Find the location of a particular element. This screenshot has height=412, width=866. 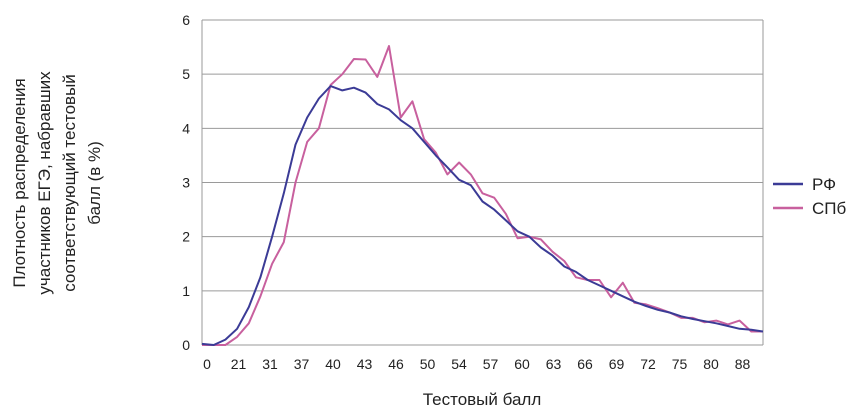

legend-label: СПб is located at coordinates (829, 208).